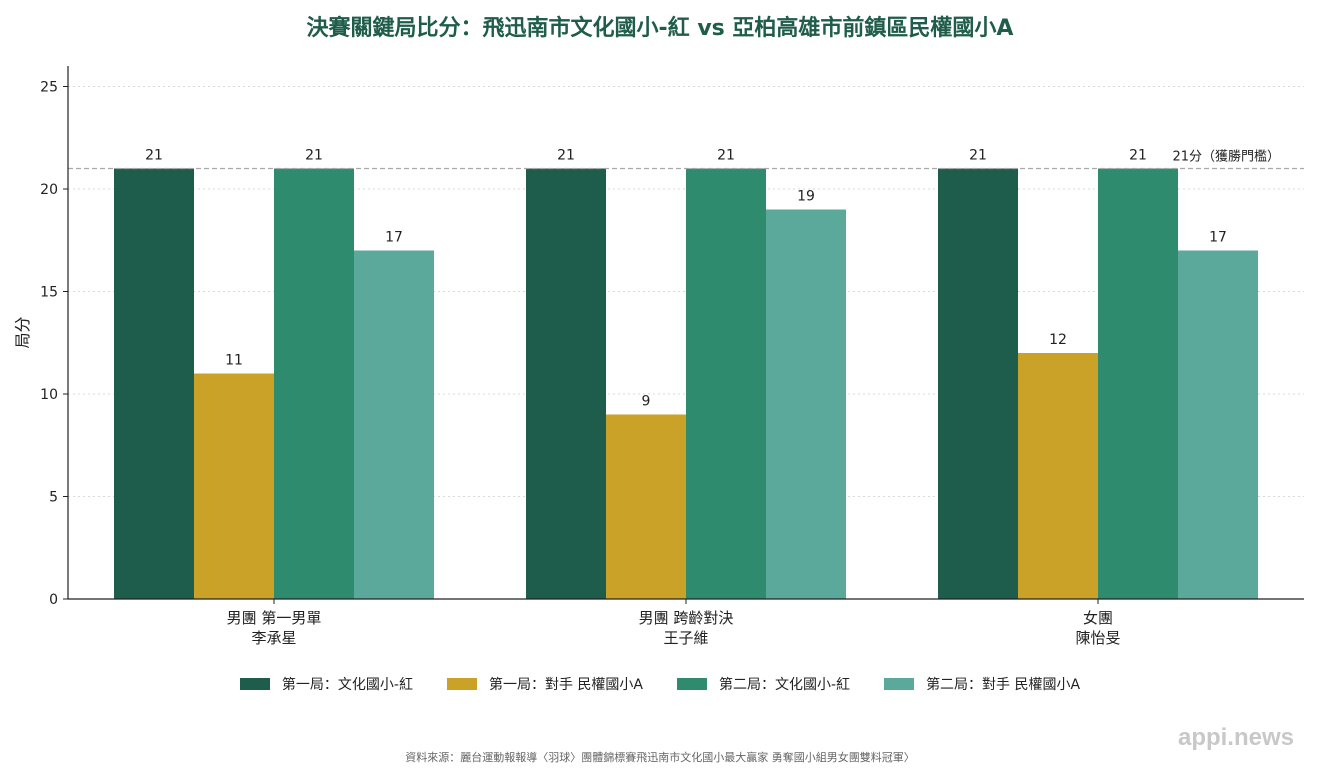  Describe the element at coordinates (53, 498) in the screenshot. I see `y-tick-label: 5` at that location.